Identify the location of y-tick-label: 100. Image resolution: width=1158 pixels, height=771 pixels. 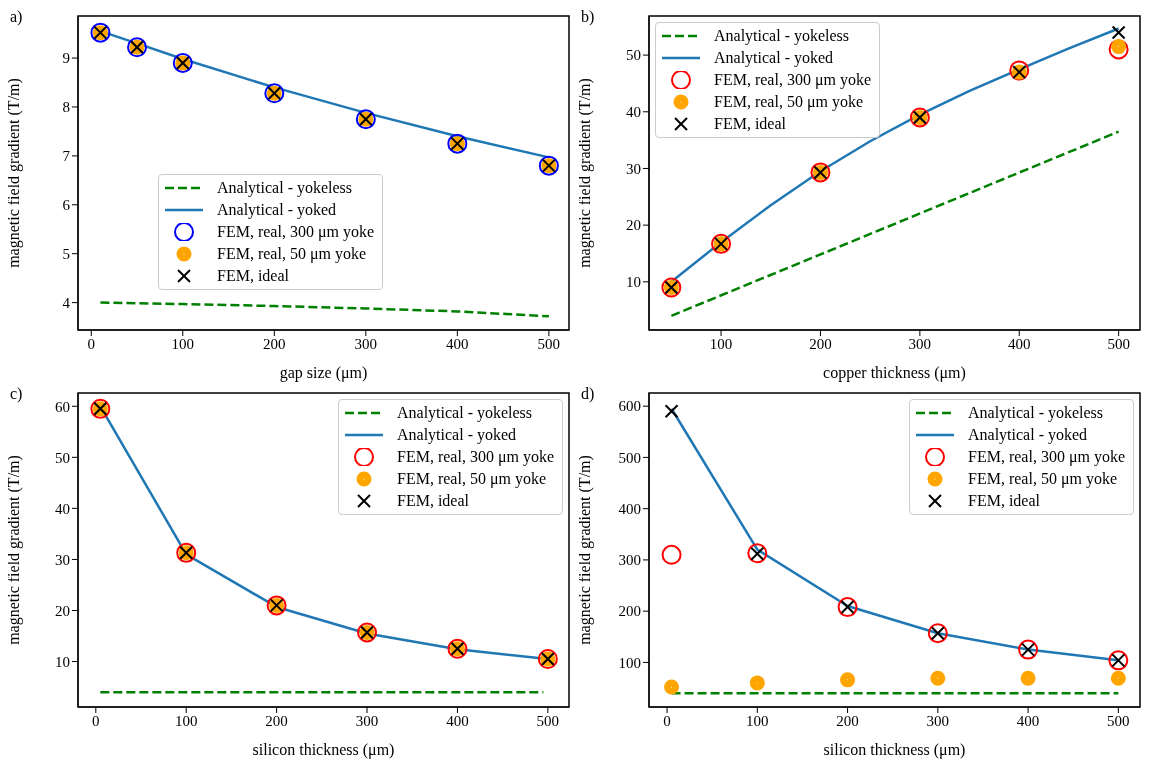
(629, 662).